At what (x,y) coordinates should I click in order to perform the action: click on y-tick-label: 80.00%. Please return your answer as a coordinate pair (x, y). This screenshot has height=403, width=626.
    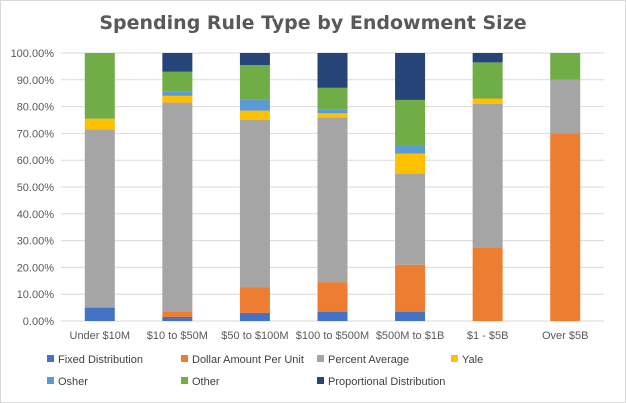
    Looking at the image, I should click on (36, 108).